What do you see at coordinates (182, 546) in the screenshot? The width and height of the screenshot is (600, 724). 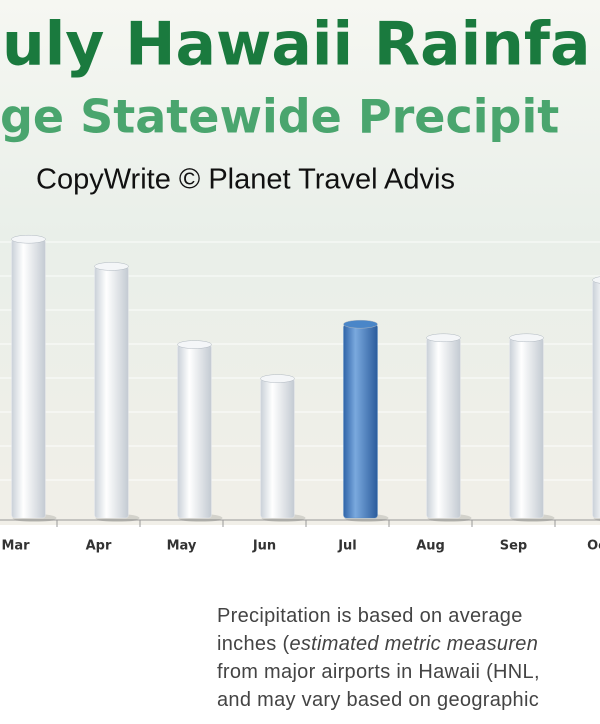 I see `x-tick-label: May` at bounding box center [182, 546].